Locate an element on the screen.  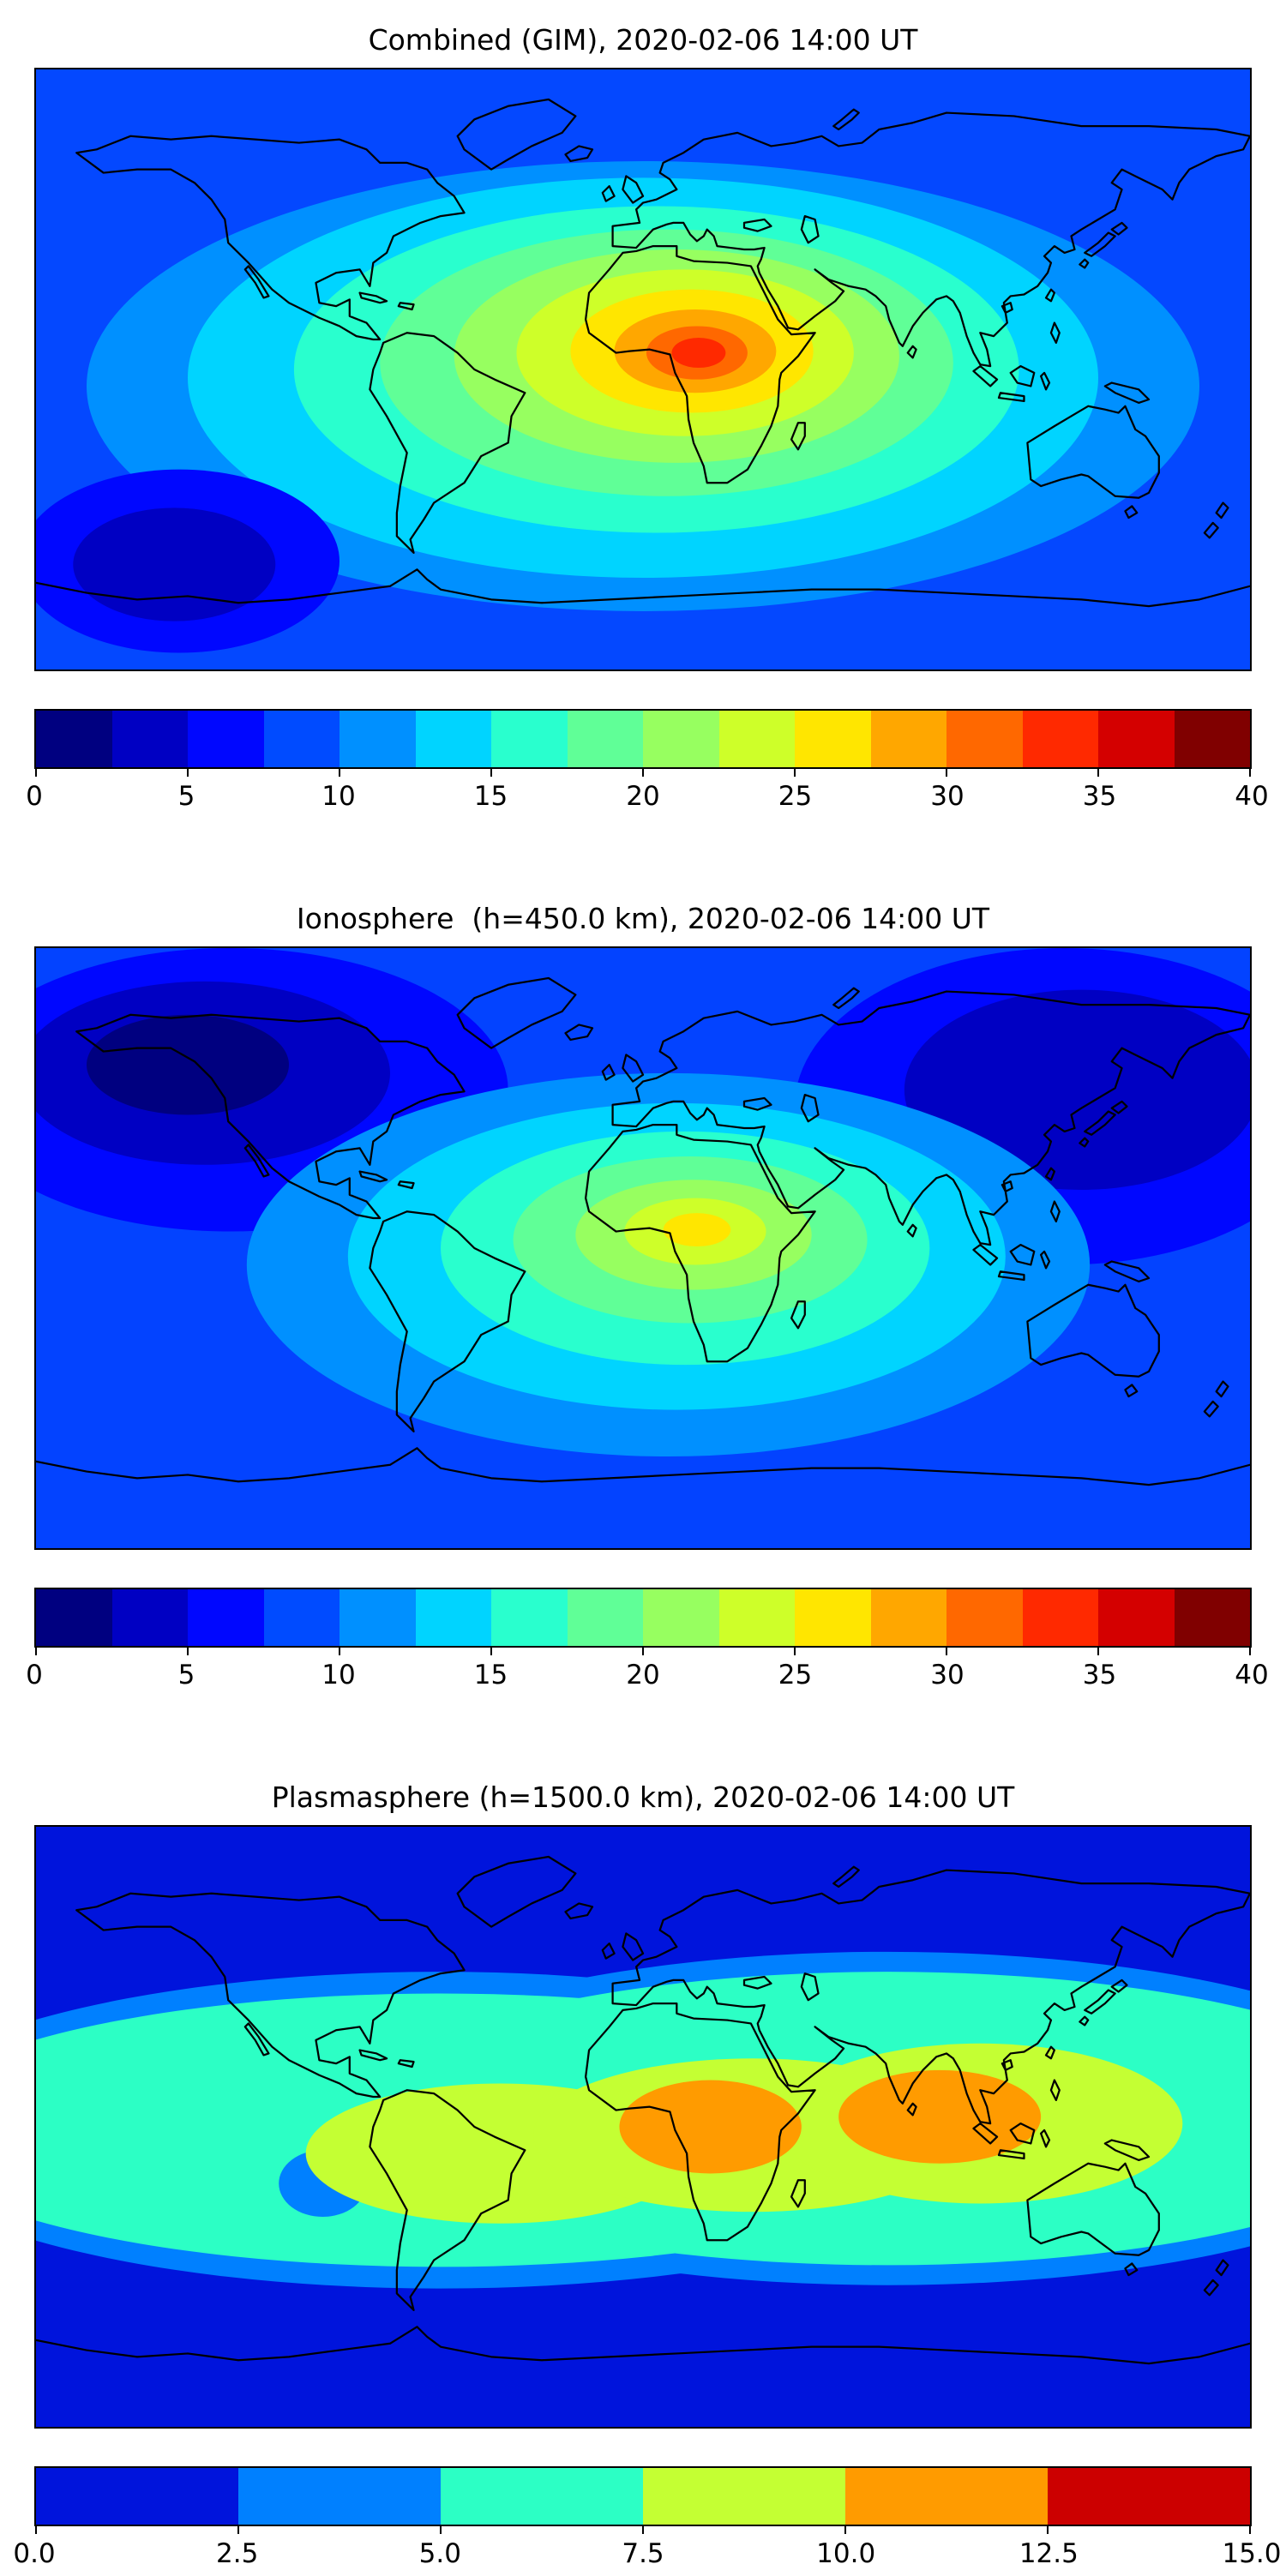
contour-blobs is located at coordinates (643, 2120).